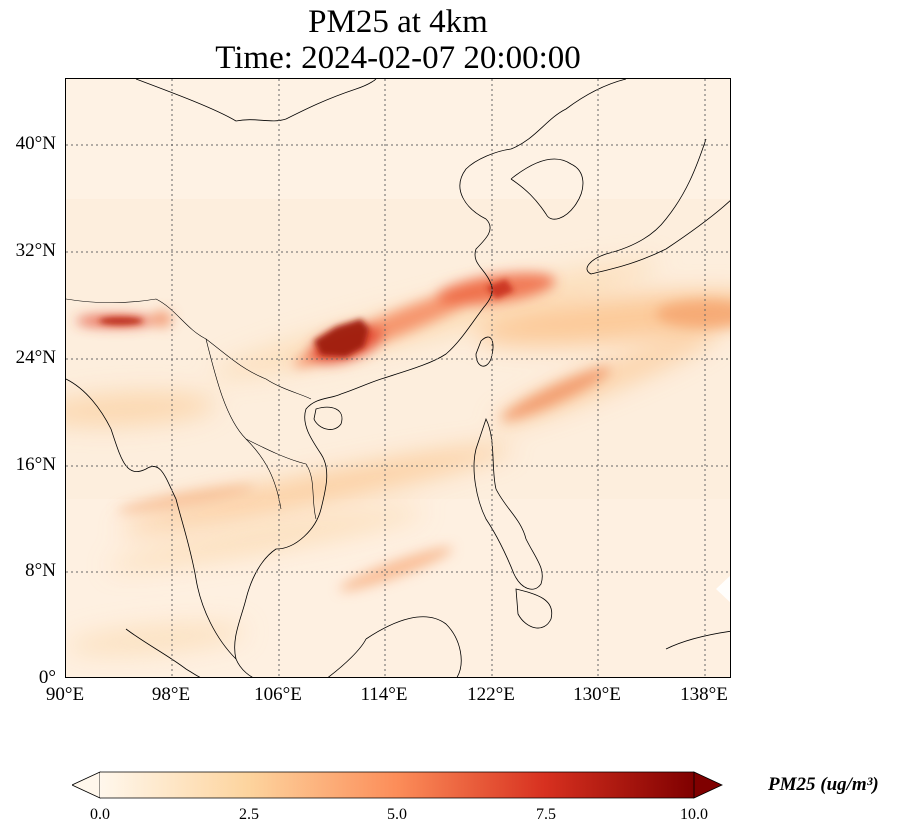 Image resolution: width=905 pixels, height=836 pixels. What do you see at coordinates (86, 785) in the screenshot?
I see `colorbar-min-extend` at bounding box center [86, 785].